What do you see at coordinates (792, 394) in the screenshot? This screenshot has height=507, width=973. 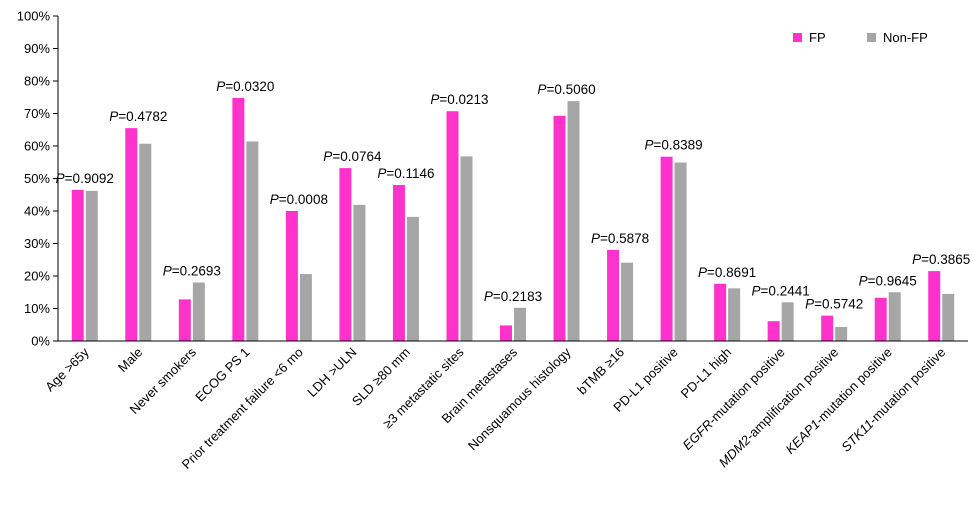 I see `category-rest: -amplification positive` at bounding box center [792, 394].